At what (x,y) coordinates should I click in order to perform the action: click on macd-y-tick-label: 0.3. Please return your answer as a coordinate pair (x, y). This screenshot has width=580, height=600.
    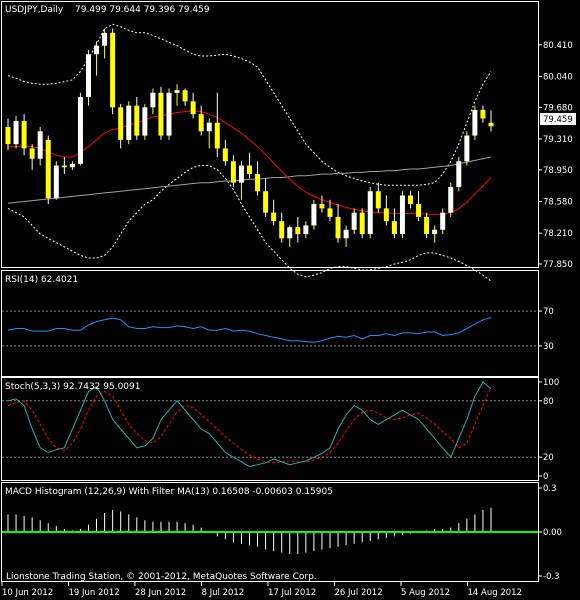
    Looking at the image, I should click on (550, 489).